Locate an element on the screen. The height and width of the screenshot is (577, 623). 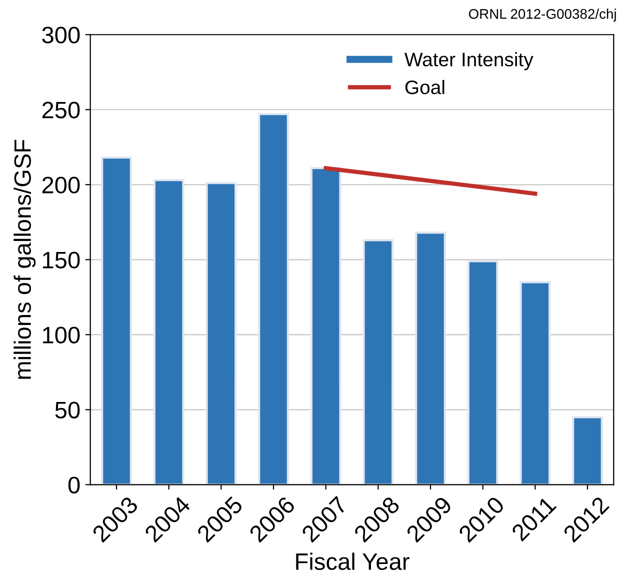
y-tick-label: 200 is located at coordinates (61, 185).